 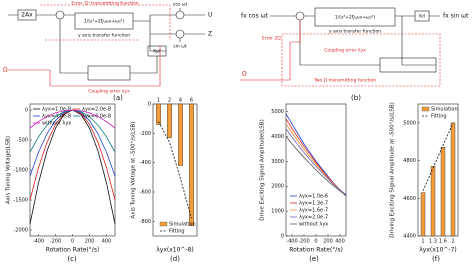 What do you see at coordinates (409, 199) in the screenshot?
I see `y-tick-label: 4600` at bounding box center [409, 199].